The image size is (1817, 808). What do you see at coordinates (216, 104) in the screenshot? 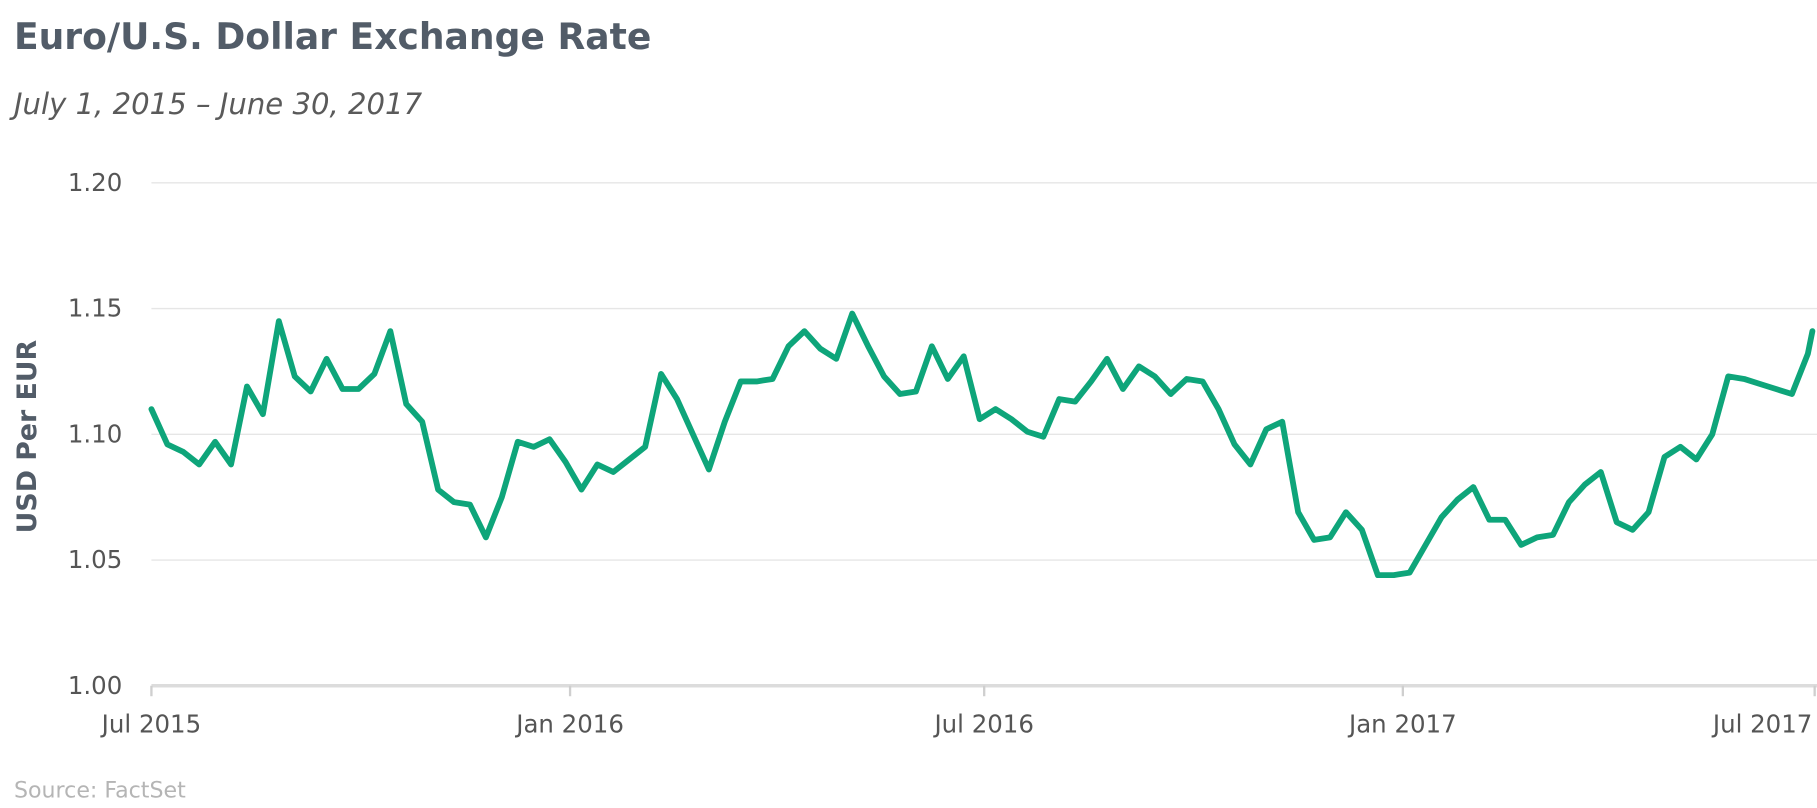
I see `chart-subtitle: July 1, 2015 – June 30, 2017` at bounding box center [216, 104].